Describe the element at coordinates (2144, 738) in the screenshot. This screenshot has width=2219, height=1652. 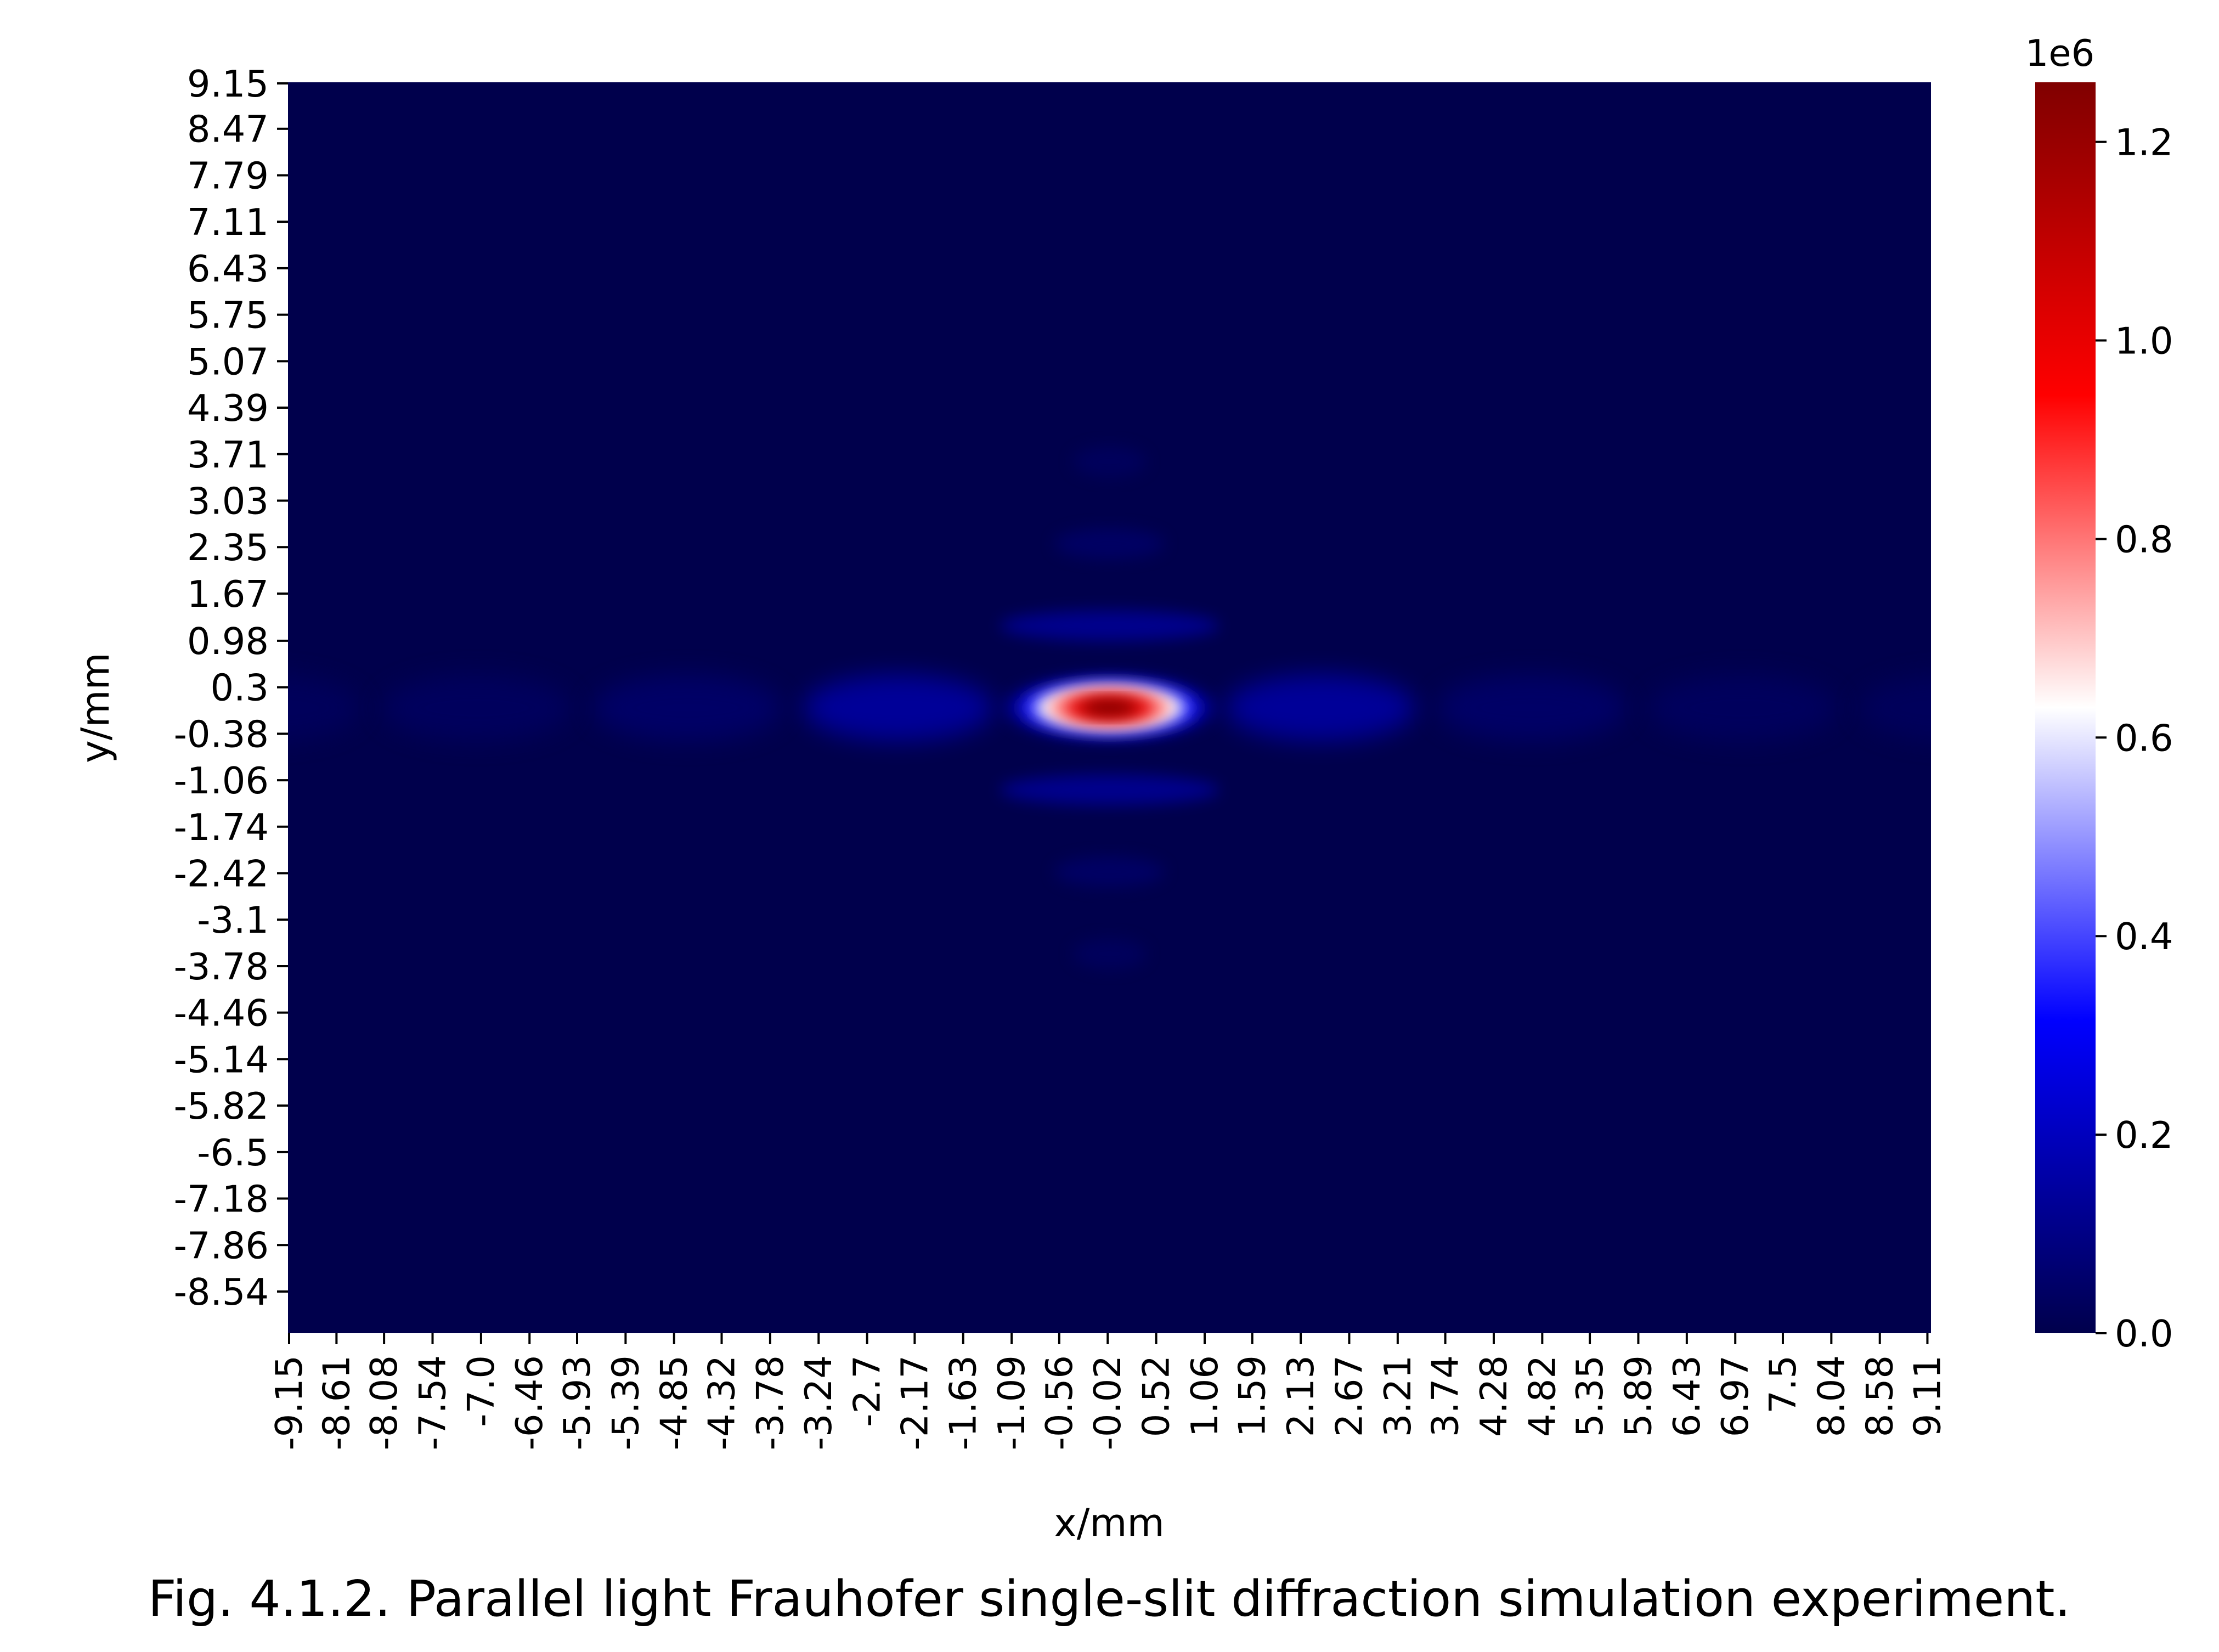
I see `colorbar-tick-label: 0.6` at that location.